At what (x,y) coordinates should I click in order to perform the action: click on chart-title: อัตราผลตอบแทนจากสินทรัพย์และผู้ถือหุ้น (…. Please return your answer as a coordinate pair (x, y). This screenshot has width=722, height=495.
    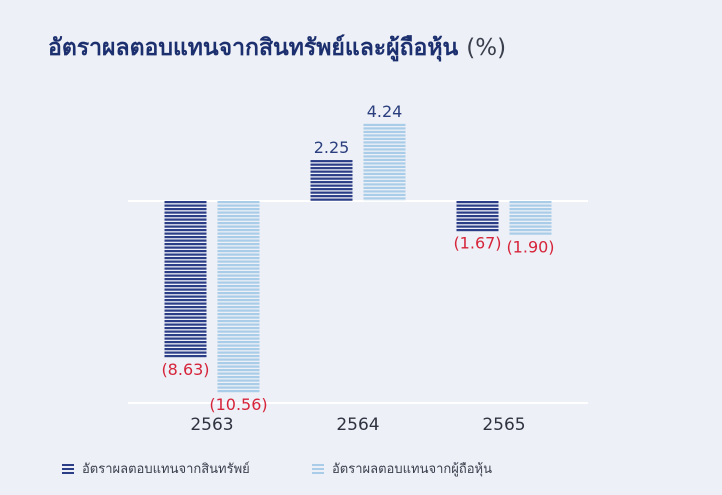
    Looking at the image, I should click on (277, 48).